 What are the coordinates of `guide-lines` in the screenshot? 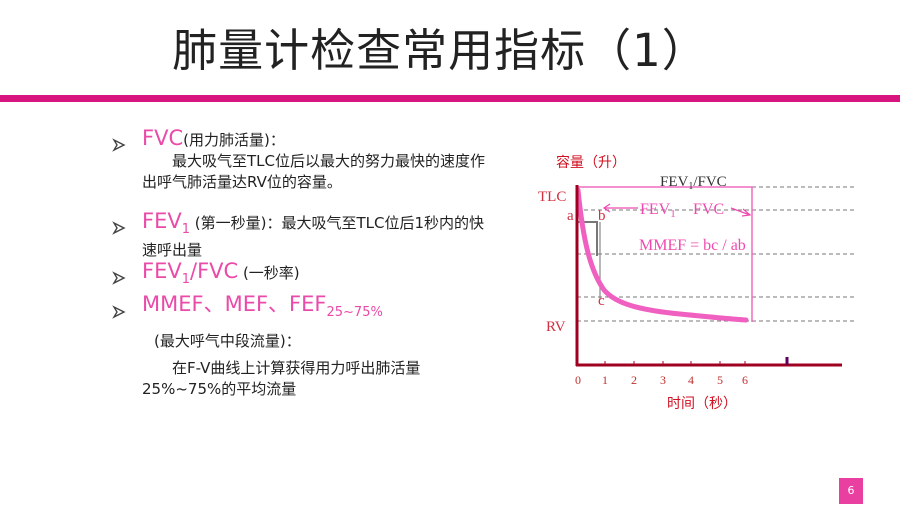 It's located at (716, 254).